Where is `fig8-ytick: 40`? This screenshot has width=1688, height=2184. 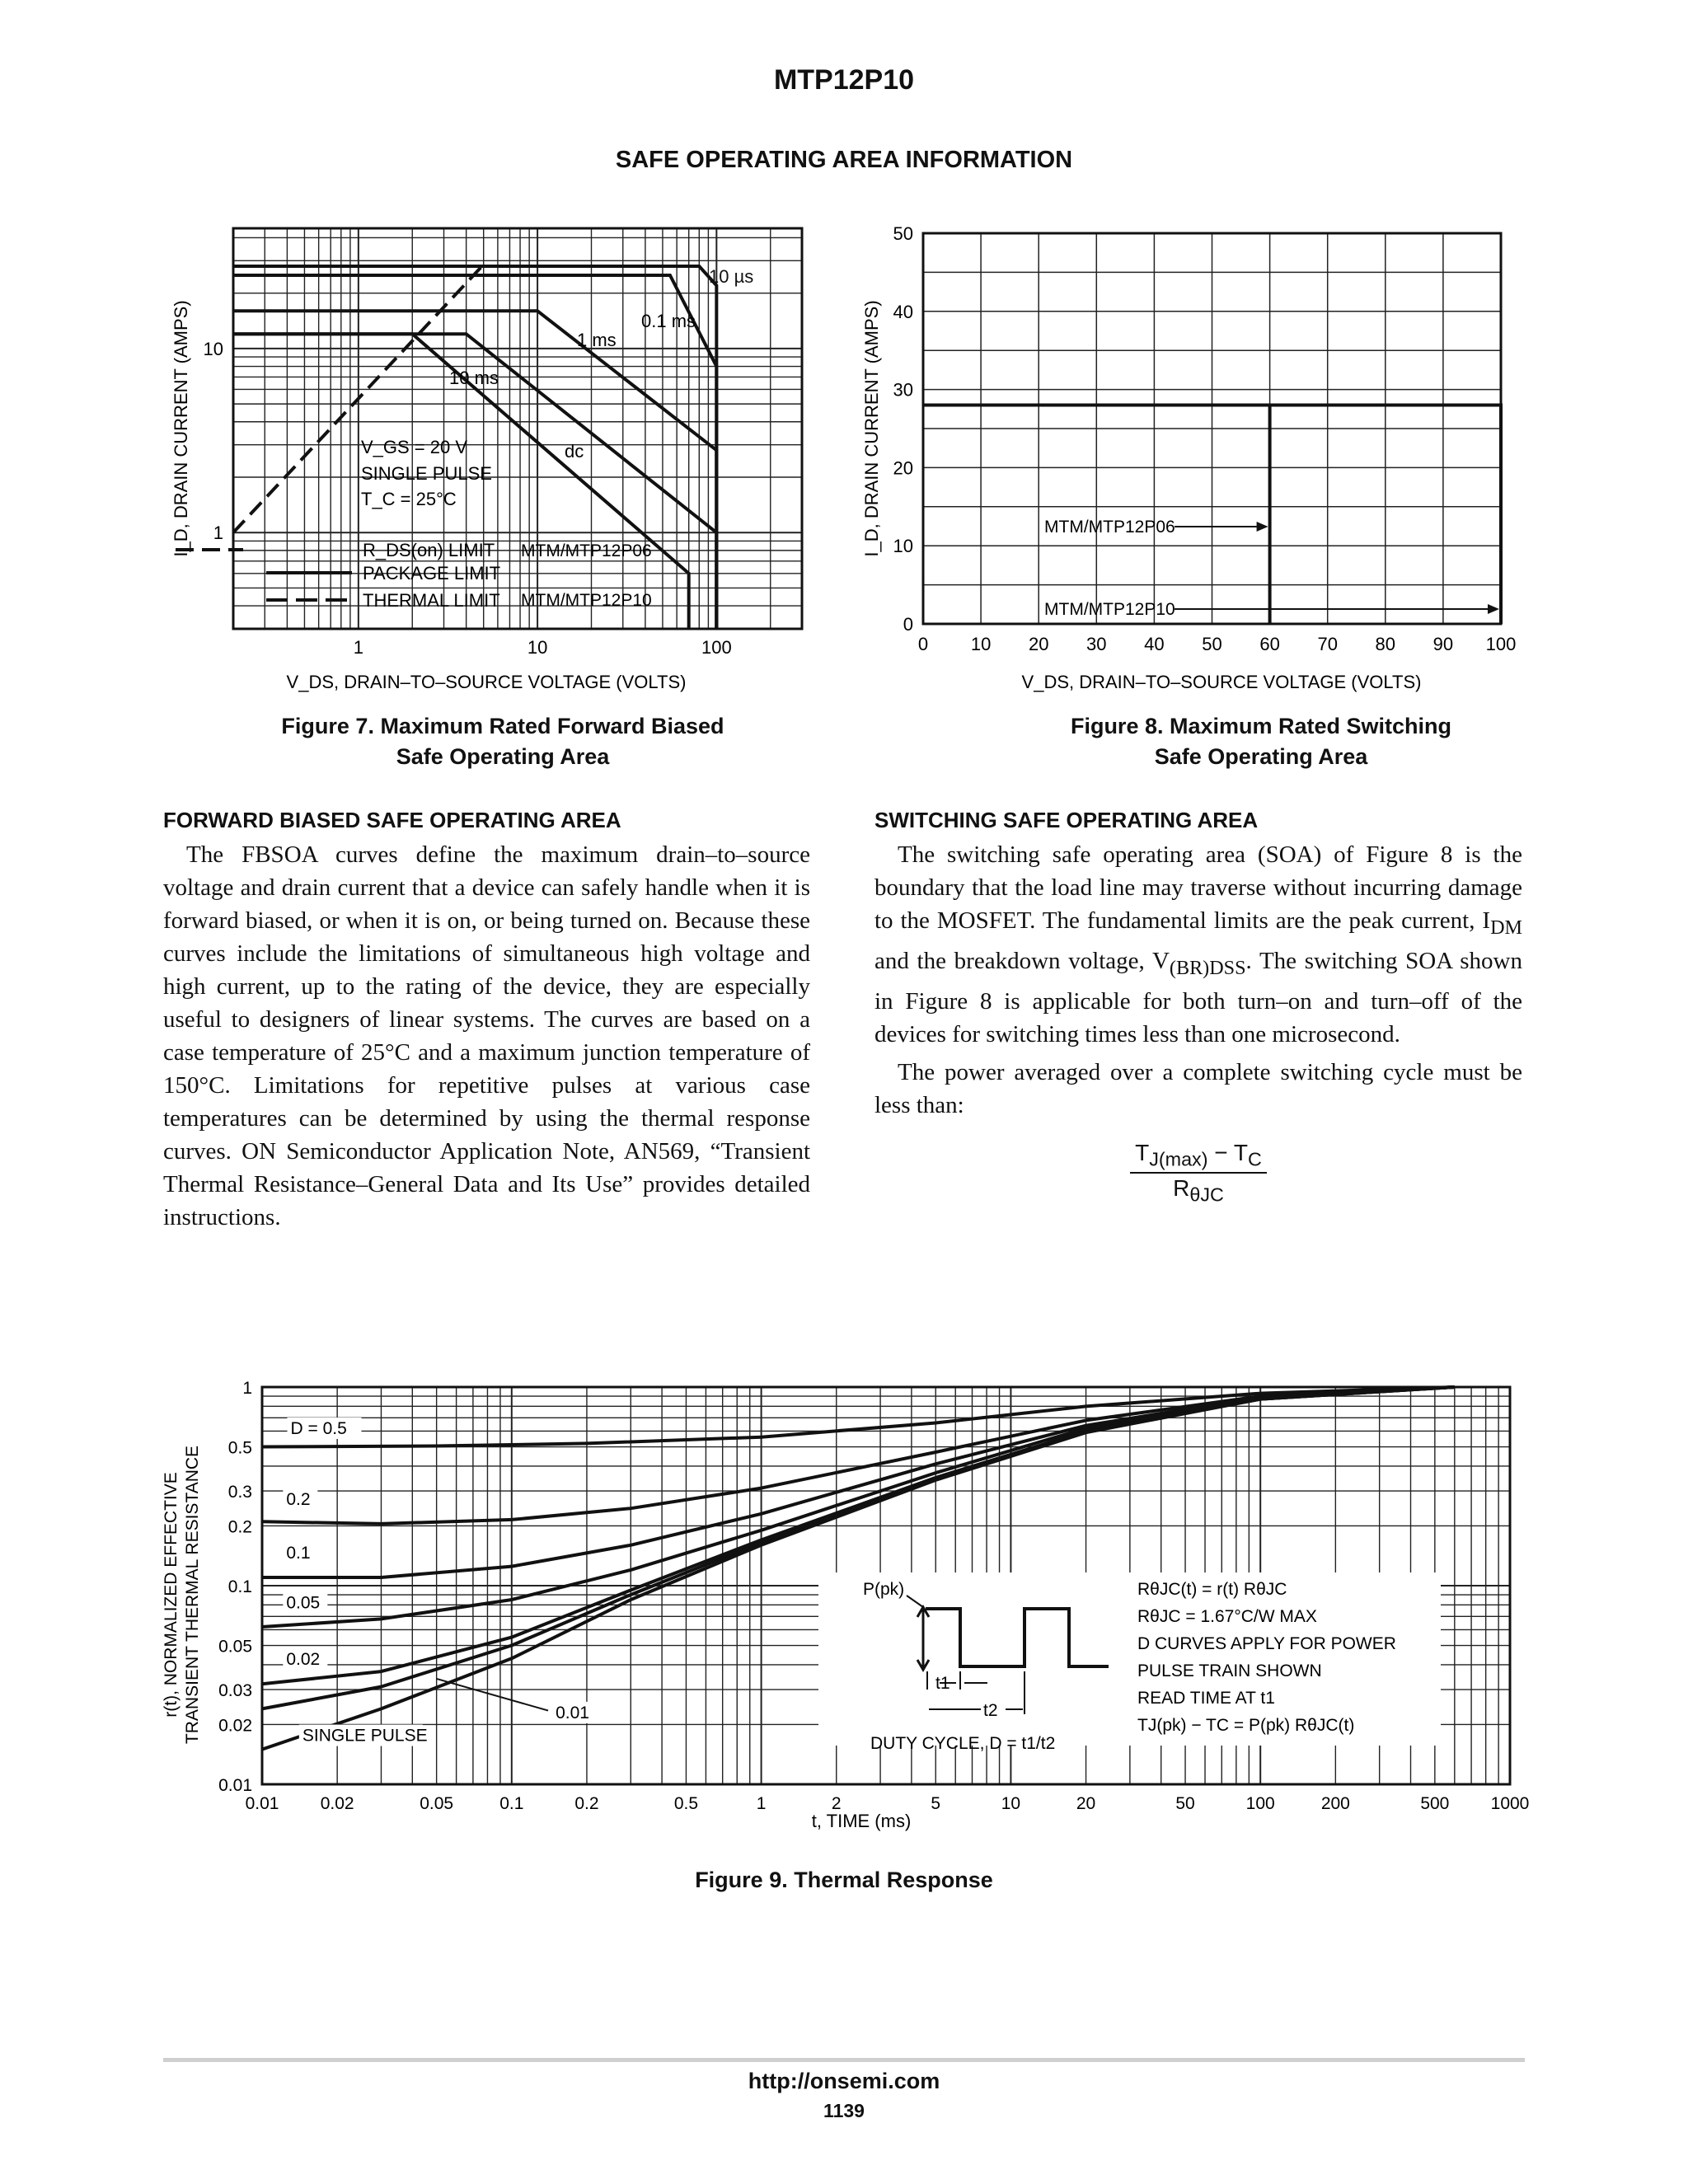
fig8-ytick: 40 is located at coordinates (903, 312).